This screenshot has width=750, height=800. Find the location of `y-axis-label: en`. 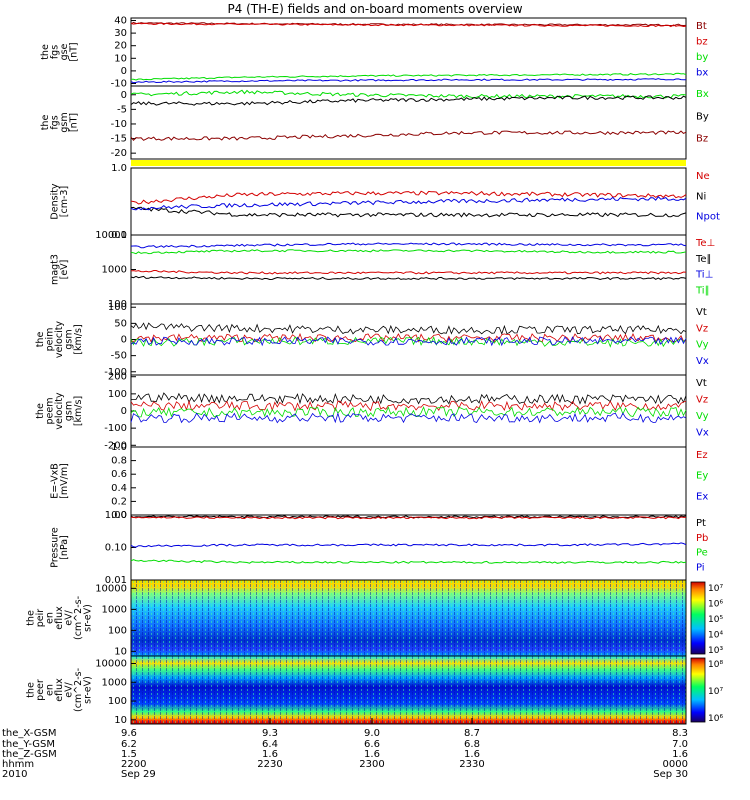

y-axis-label: en is located at coordinates (50, 618).